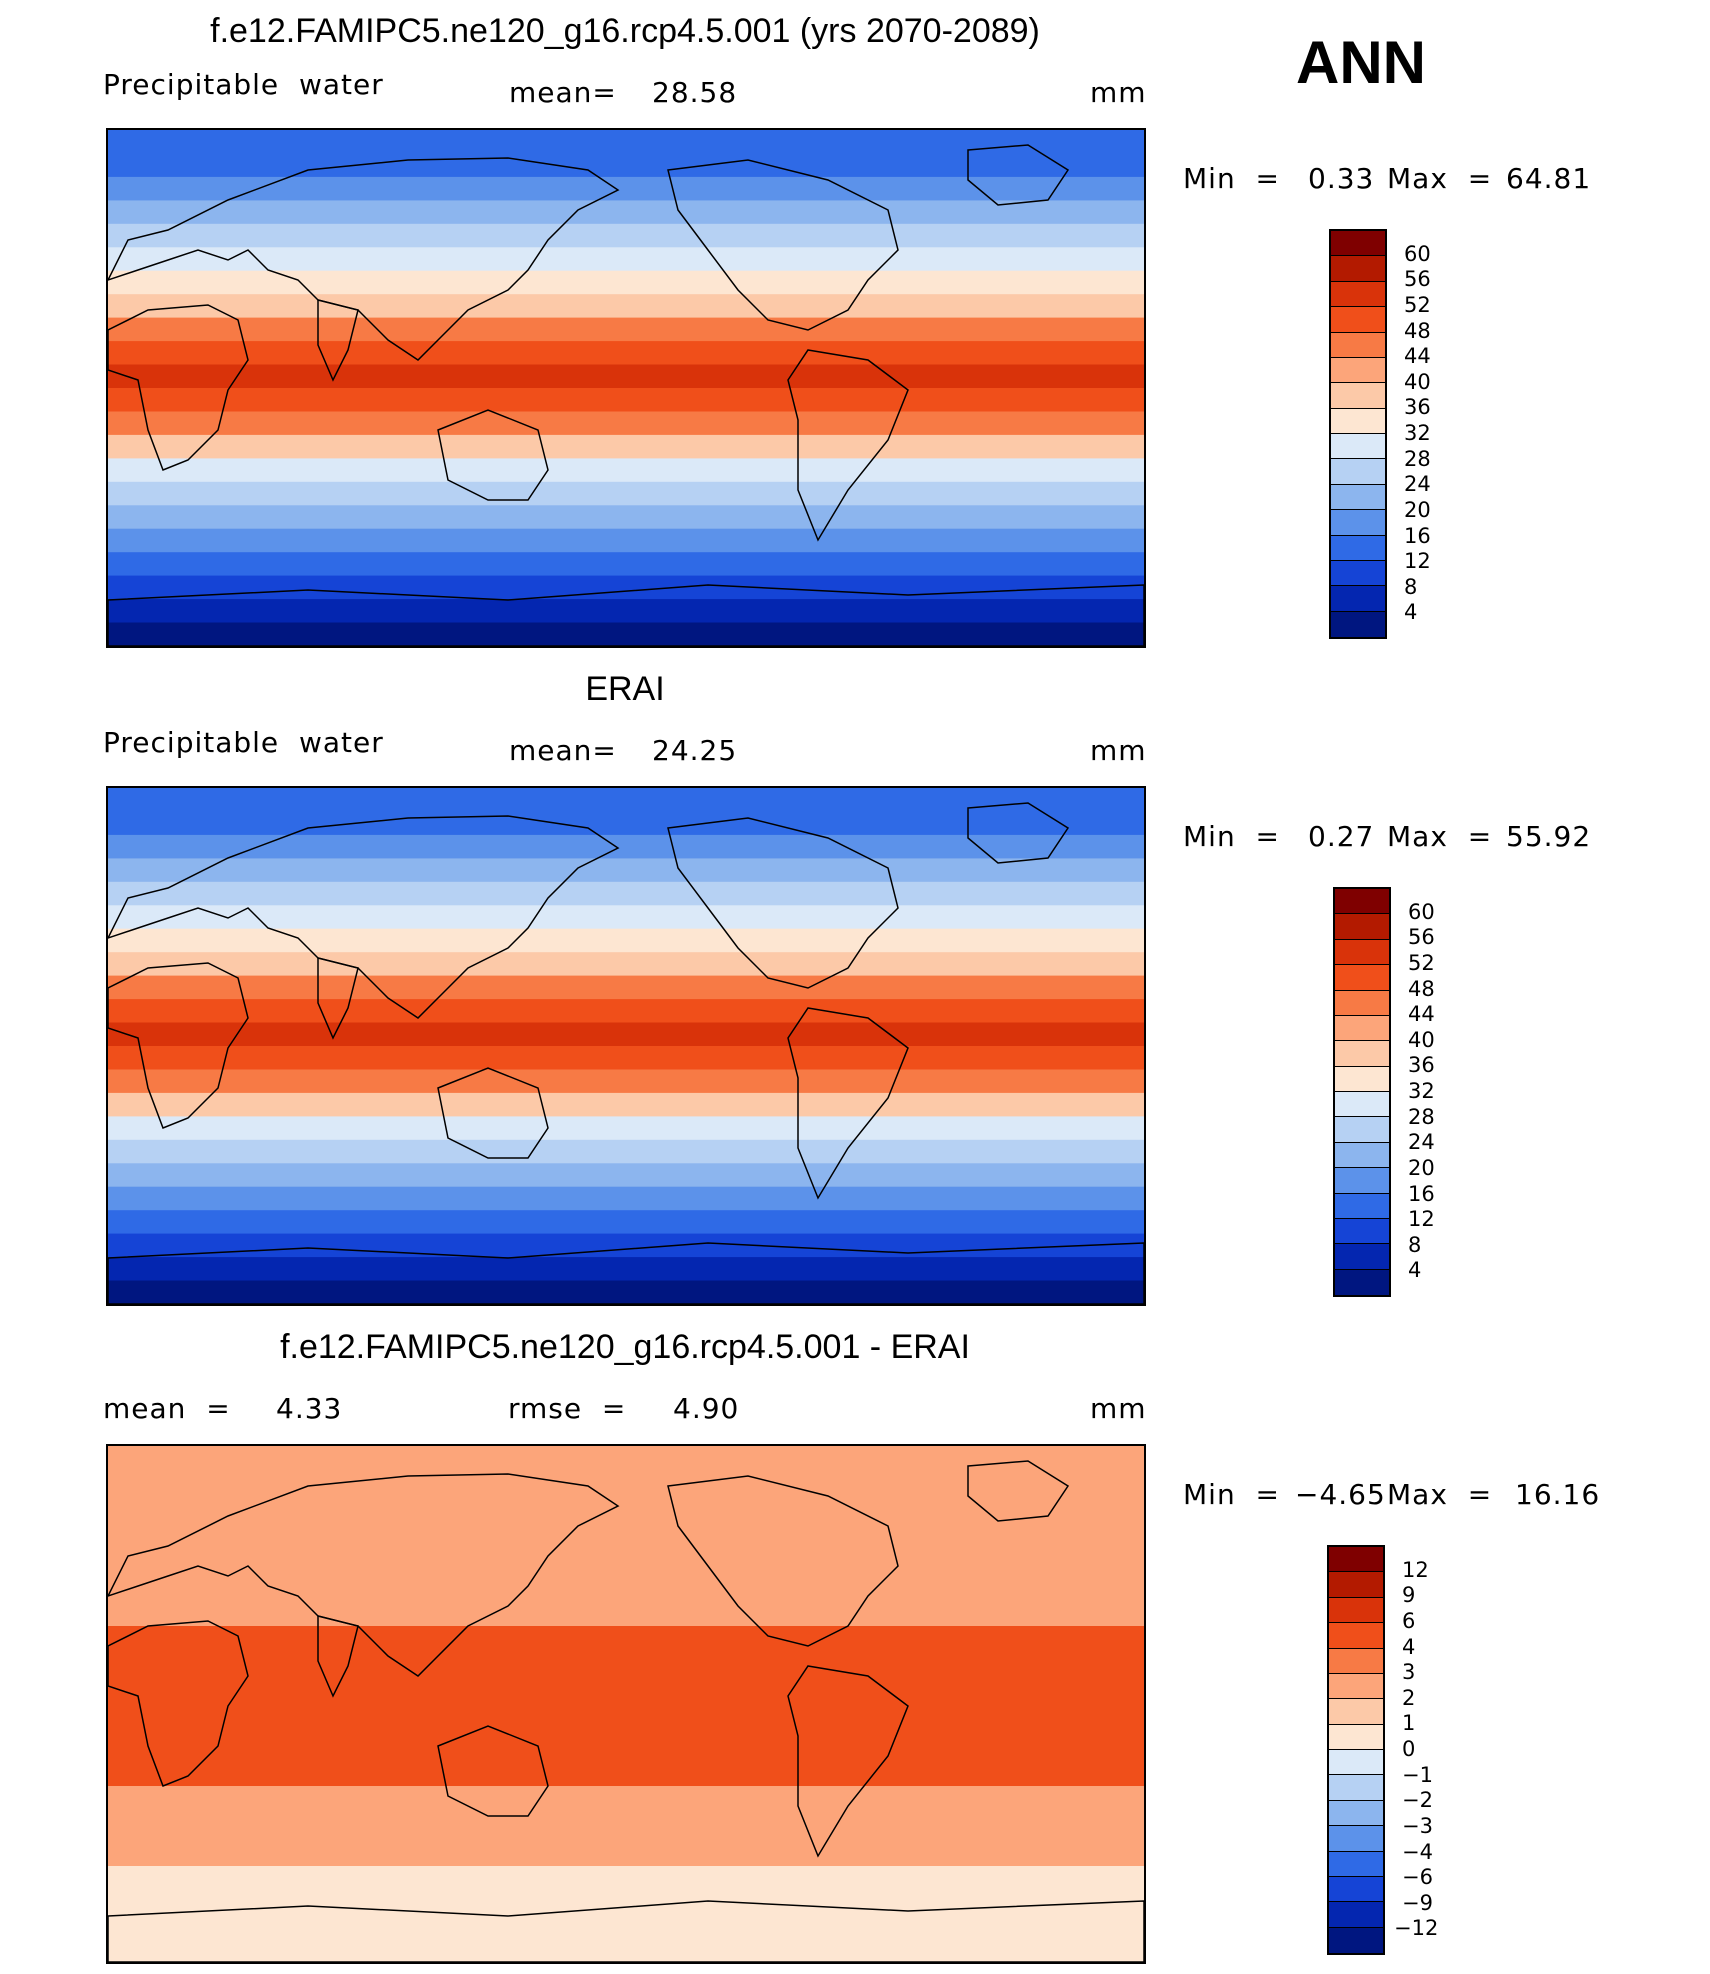  What do you see at coordinates (1421, 1167) in the screenshot?
I see `colorbar-tick-label: 20` at bounding box center [1421, 1167].